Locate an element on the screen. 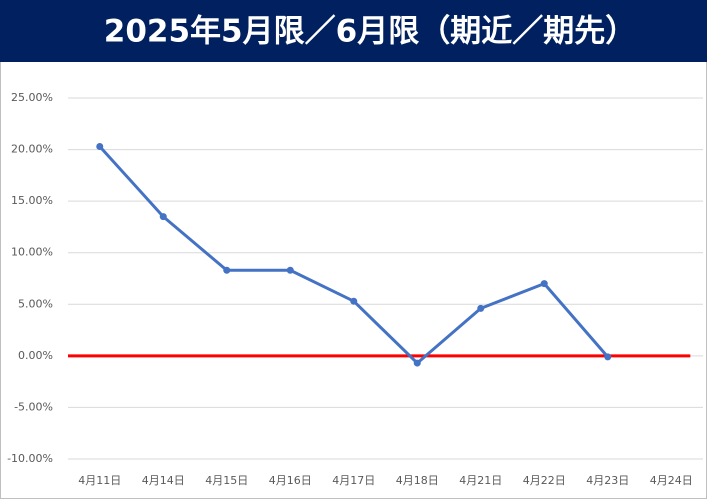  y-tick-label: 15.00% is located at coordinates (32, 200).